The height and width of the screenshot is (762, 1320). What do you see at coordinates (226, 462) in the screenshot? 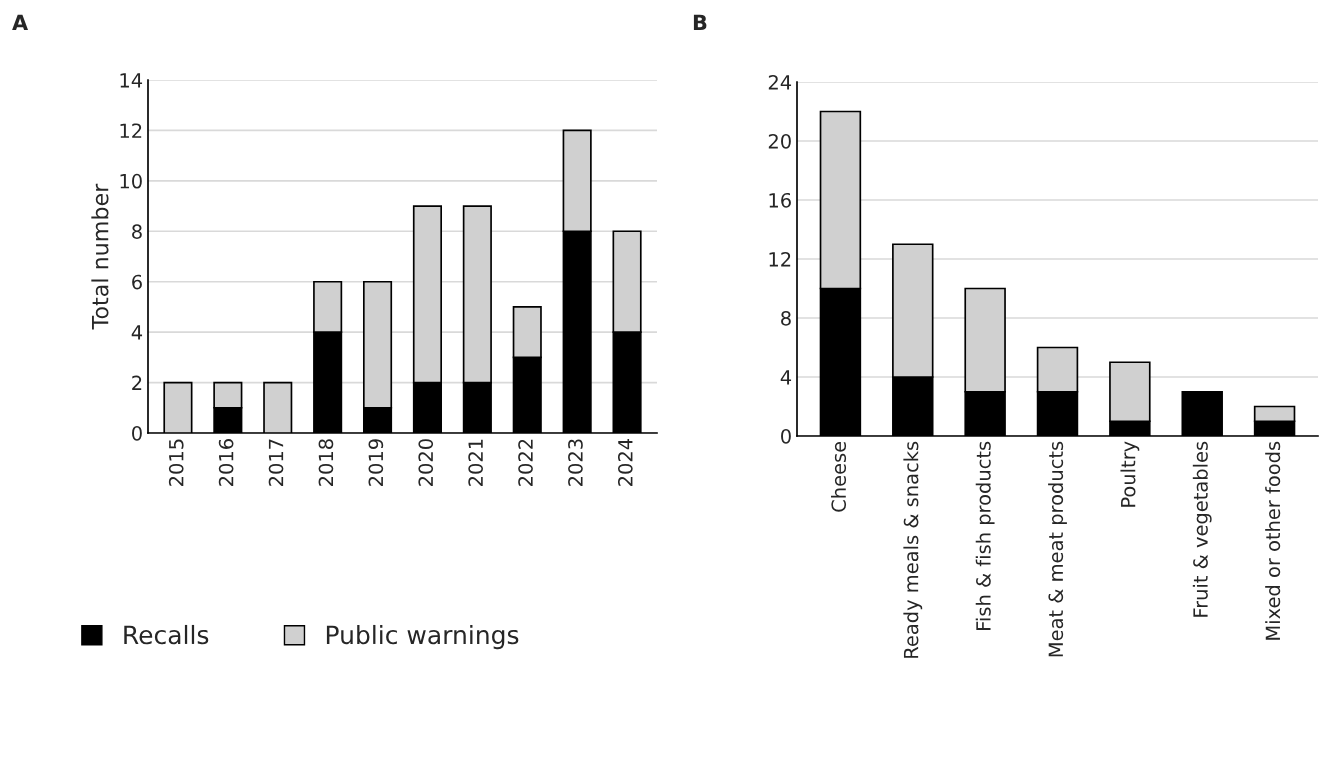
I see `x-tick-label: 2016` at bounding box center [226, 462].